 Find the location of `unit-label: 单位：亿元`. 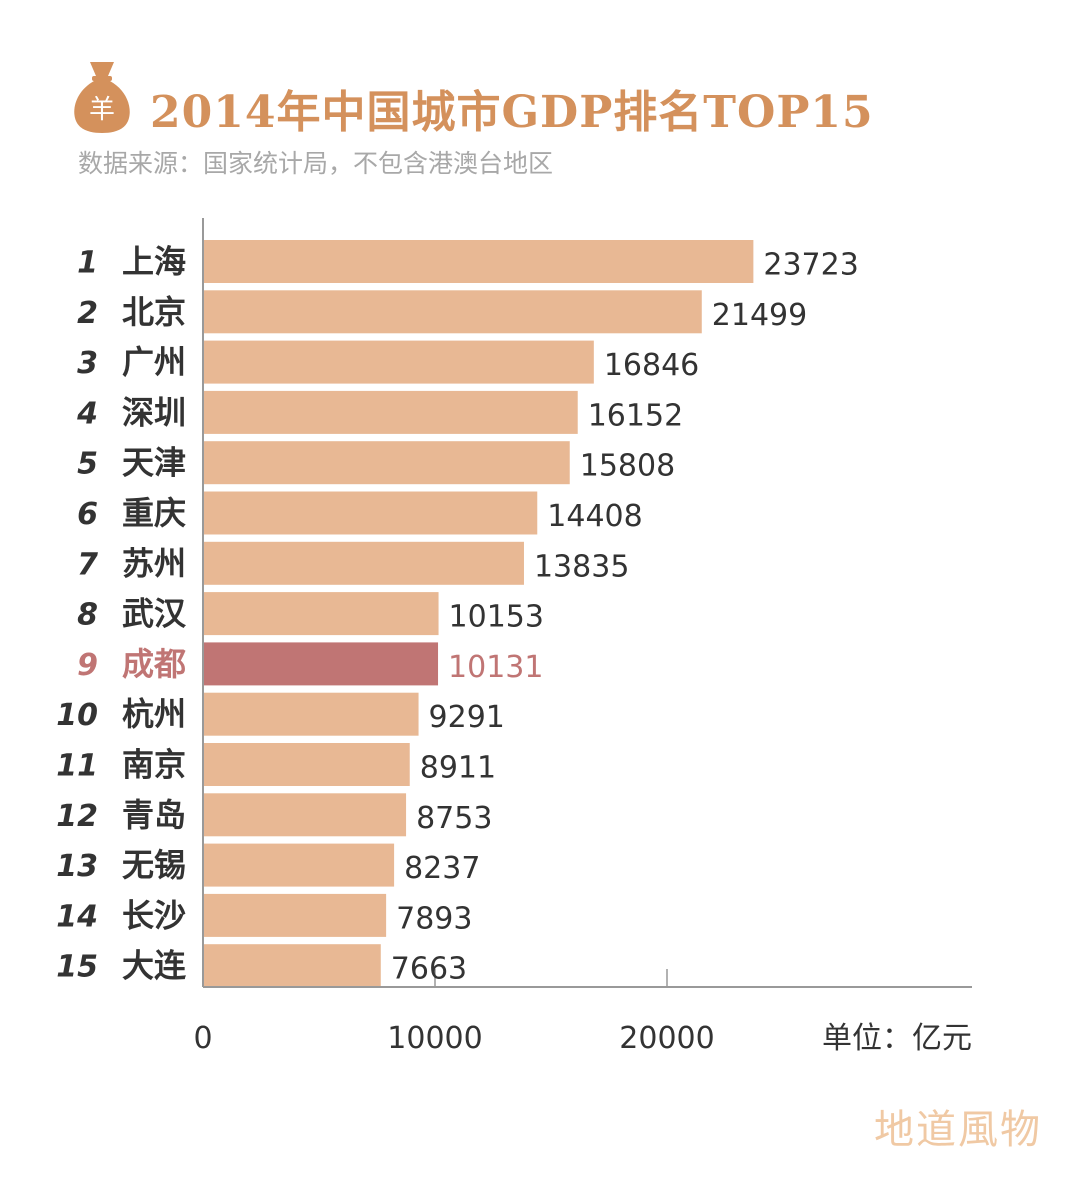

unit-label: 单位：亿元 is located at coordinates (897, 1038).